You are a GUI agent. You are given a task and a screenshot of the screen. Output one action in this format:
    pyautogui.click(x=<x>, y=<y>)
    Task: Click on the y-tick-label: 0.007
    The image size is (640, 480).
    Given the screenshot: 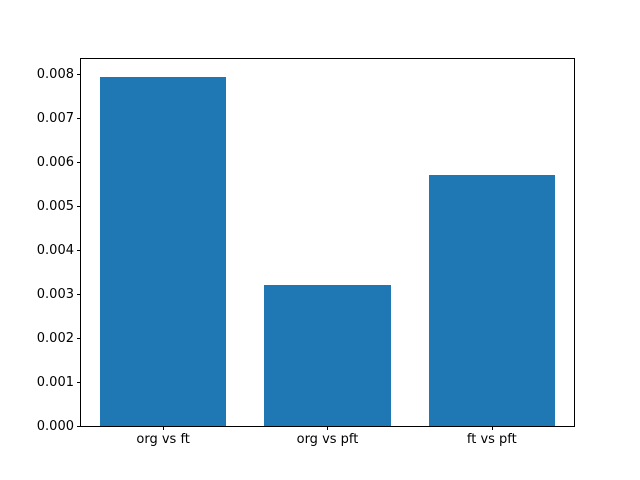 What is the action you would take?
    pyautogui.click(x=55, y=118)
    